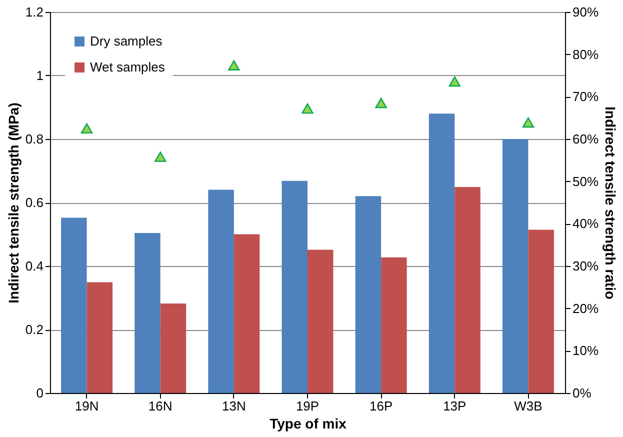  Describe the element at coordinates (585, 12) in the screenshot. I see `y2-tick-label: 90%` at that location.